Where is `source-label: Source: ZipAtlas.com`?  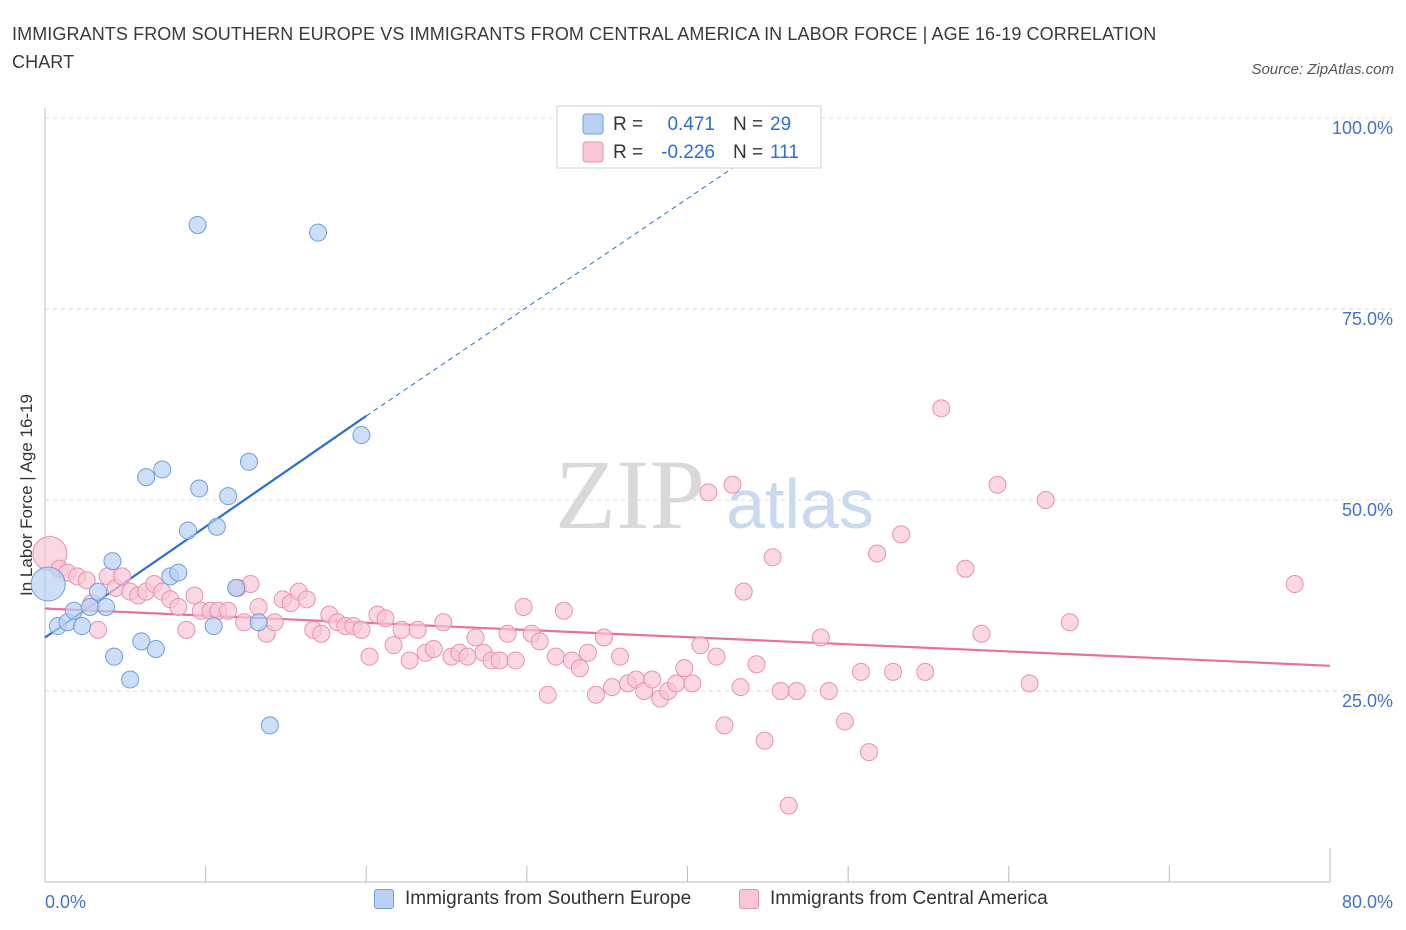
source-label: Source: ZipAtlas.com is located at coordinates (1322, 69).